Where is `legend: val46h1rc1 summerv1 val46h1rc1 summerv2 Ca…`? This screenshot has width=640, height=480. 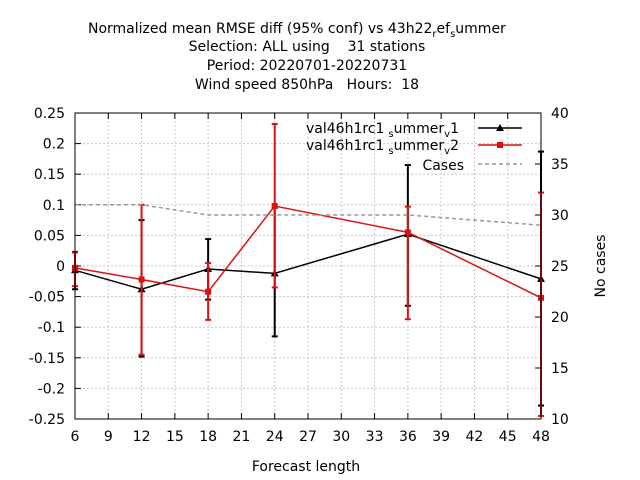 legend: val46h1rc1 summerv1 val46h1rc1 summerv2 Ca… is located at coordinates (414, 147).